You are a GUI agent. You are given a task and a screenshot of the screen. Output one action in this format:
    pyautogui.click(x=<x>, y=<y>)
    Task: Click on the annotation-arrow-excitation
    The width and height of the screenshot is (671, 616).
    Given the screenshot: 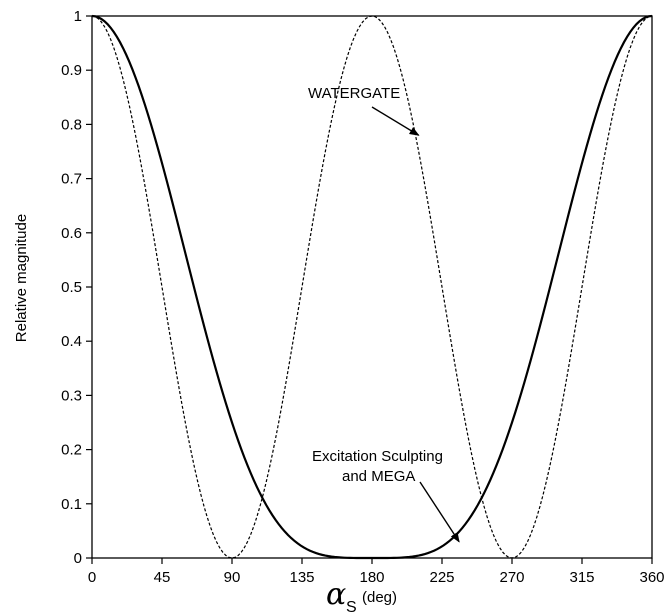 What is the action you would take?
    pyautogui.click(x=439, y=512)
    